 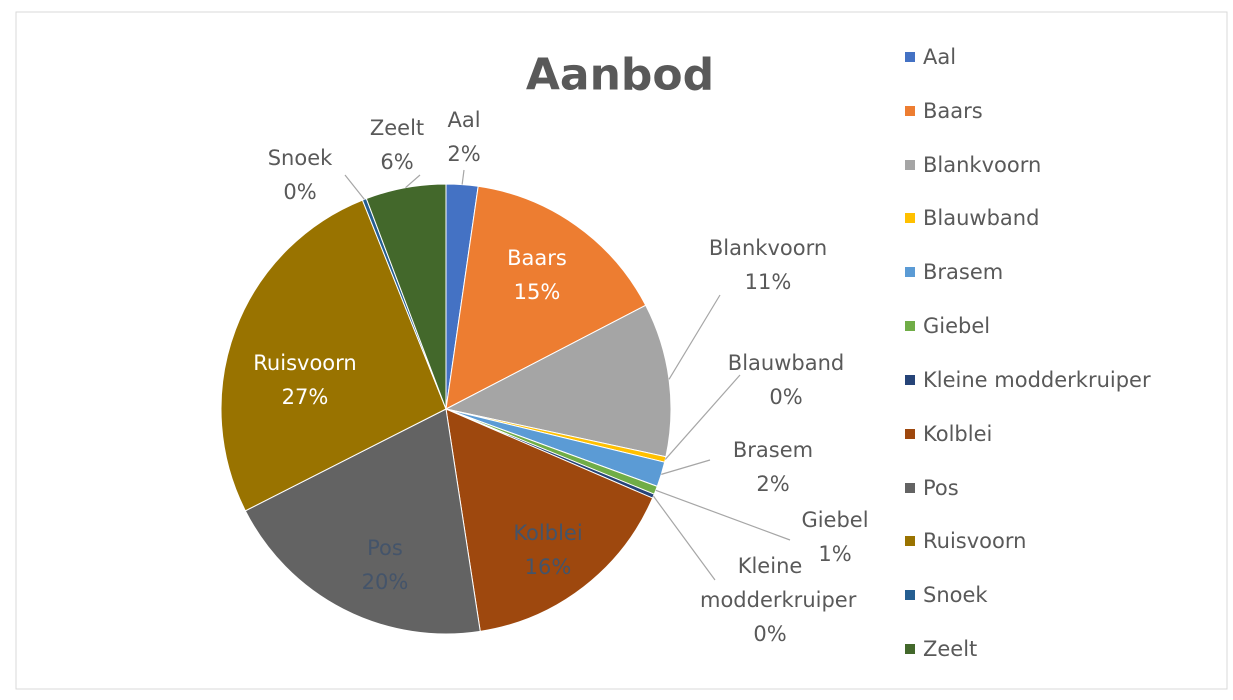 What do you see at coordinates (941, 487) in the screenshot?
I see `legend-label: Pos` at bounding box center [941, 487].